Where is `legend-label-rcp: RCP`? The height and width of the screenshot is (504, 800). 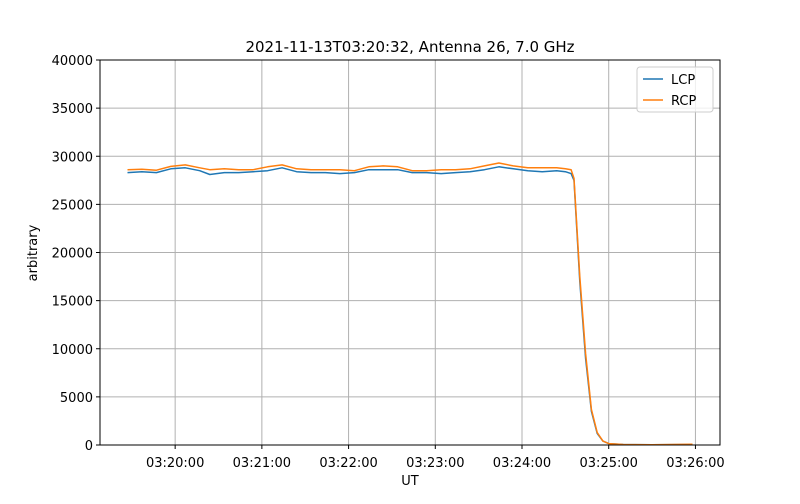 legend-label-rcp: RCP is located at coordinates (683, 101).